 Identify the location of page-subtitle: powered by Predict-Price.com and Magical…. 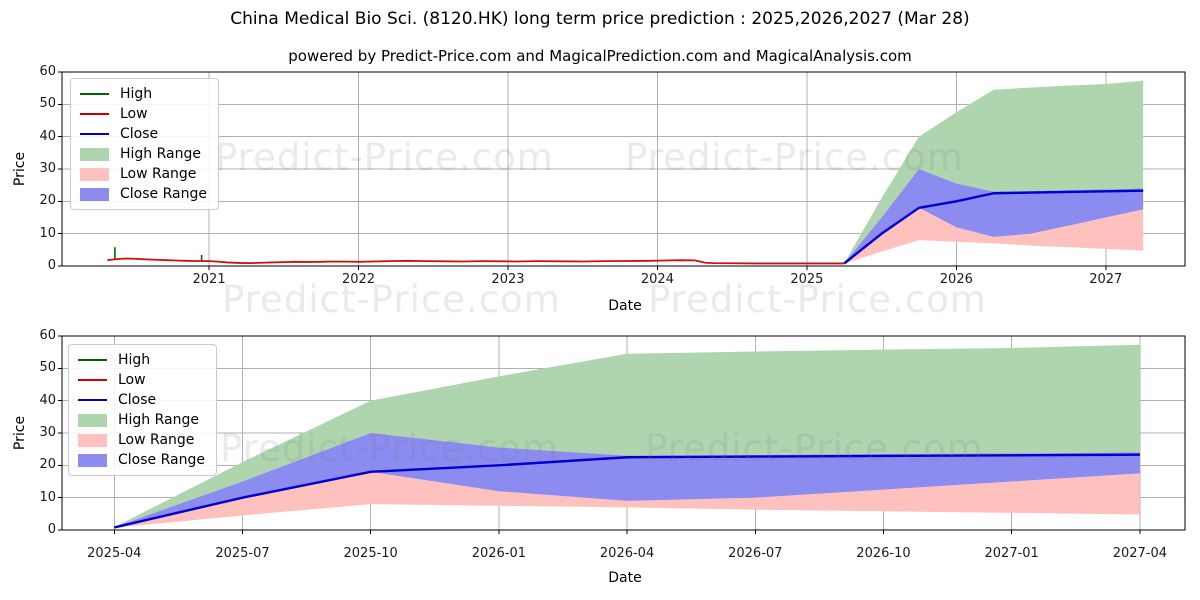
(600, 56).